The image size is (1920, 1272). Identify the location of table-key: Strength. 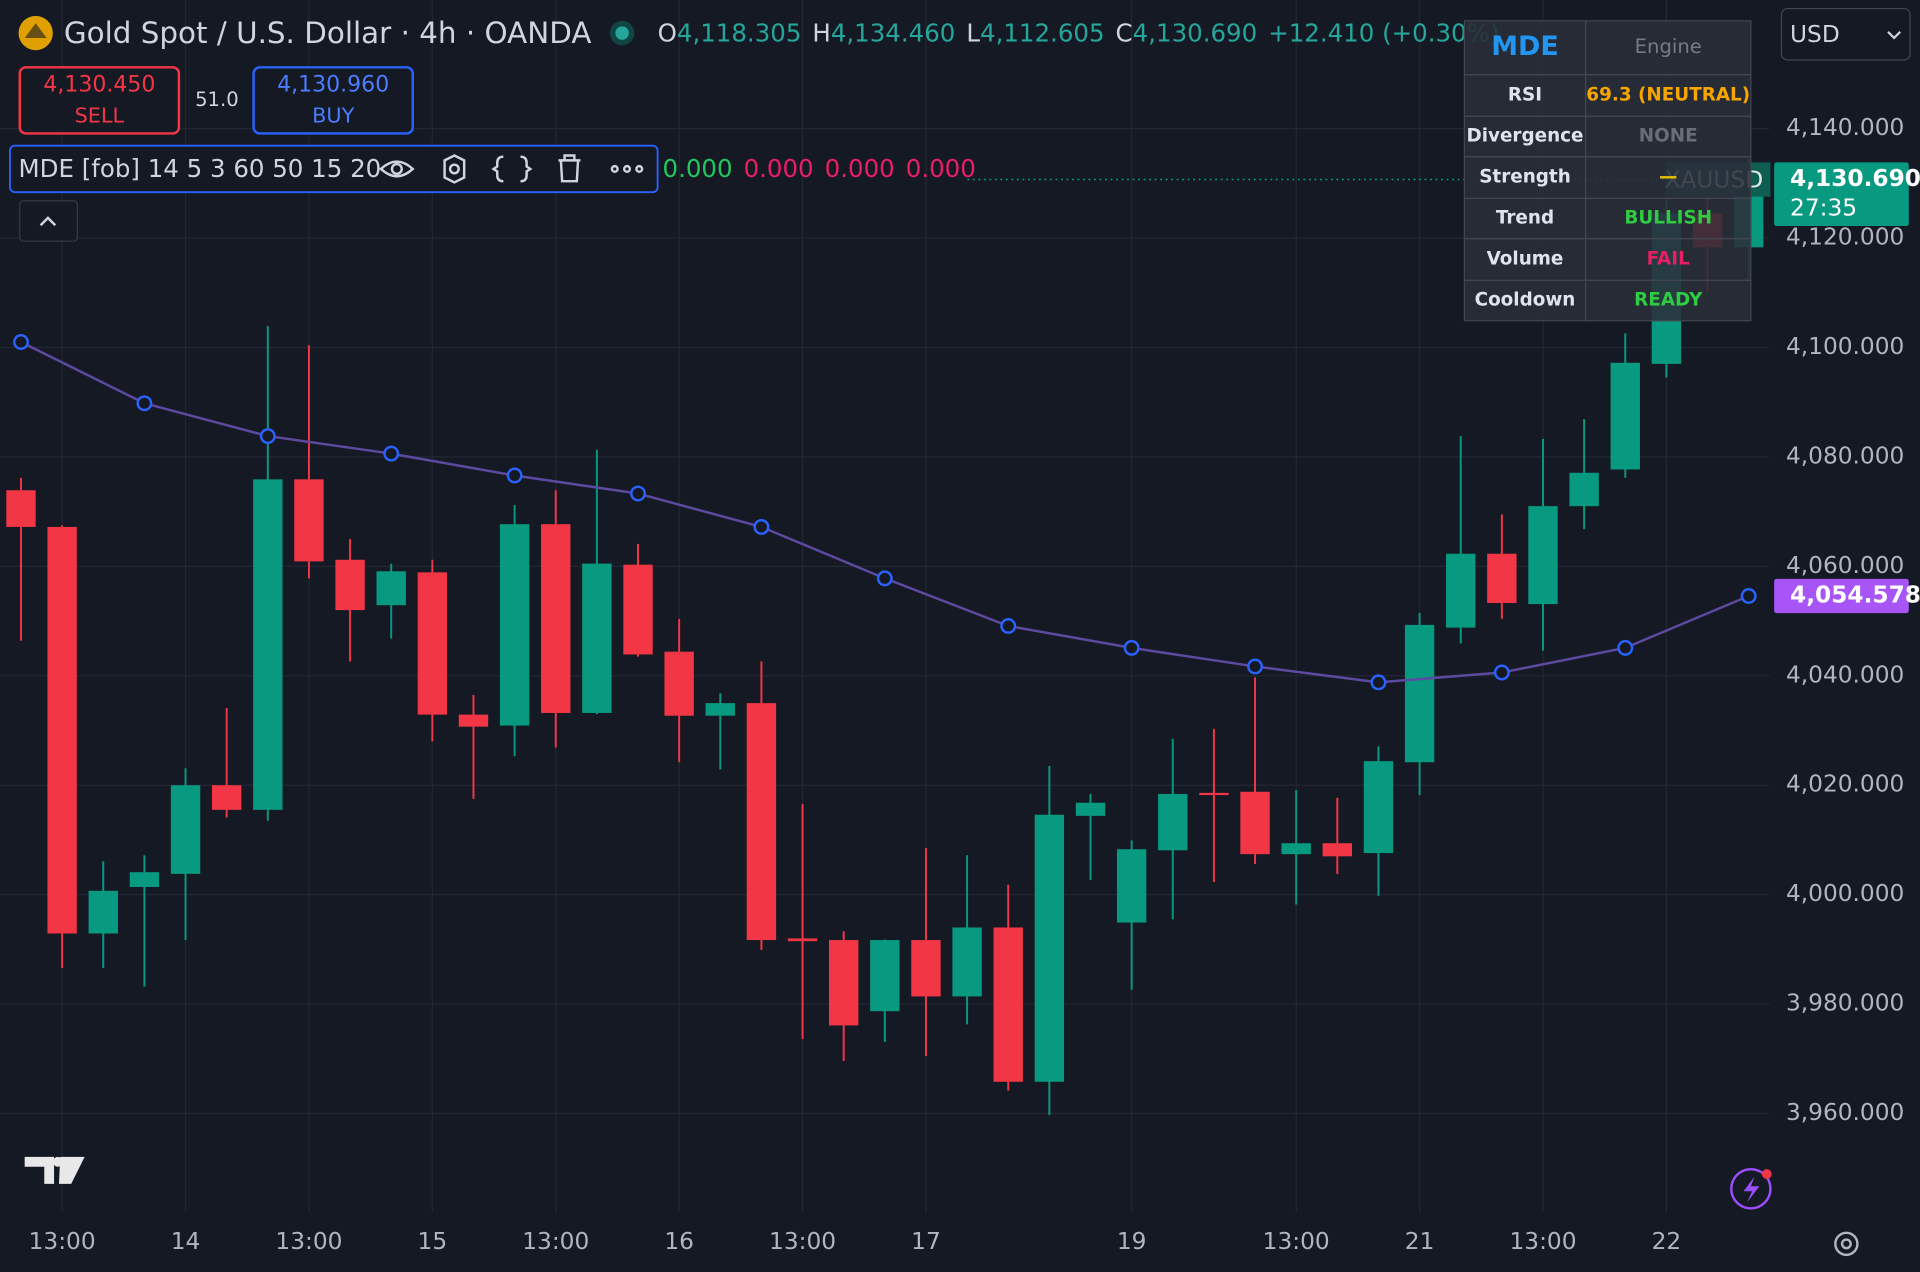
(1525, 177).